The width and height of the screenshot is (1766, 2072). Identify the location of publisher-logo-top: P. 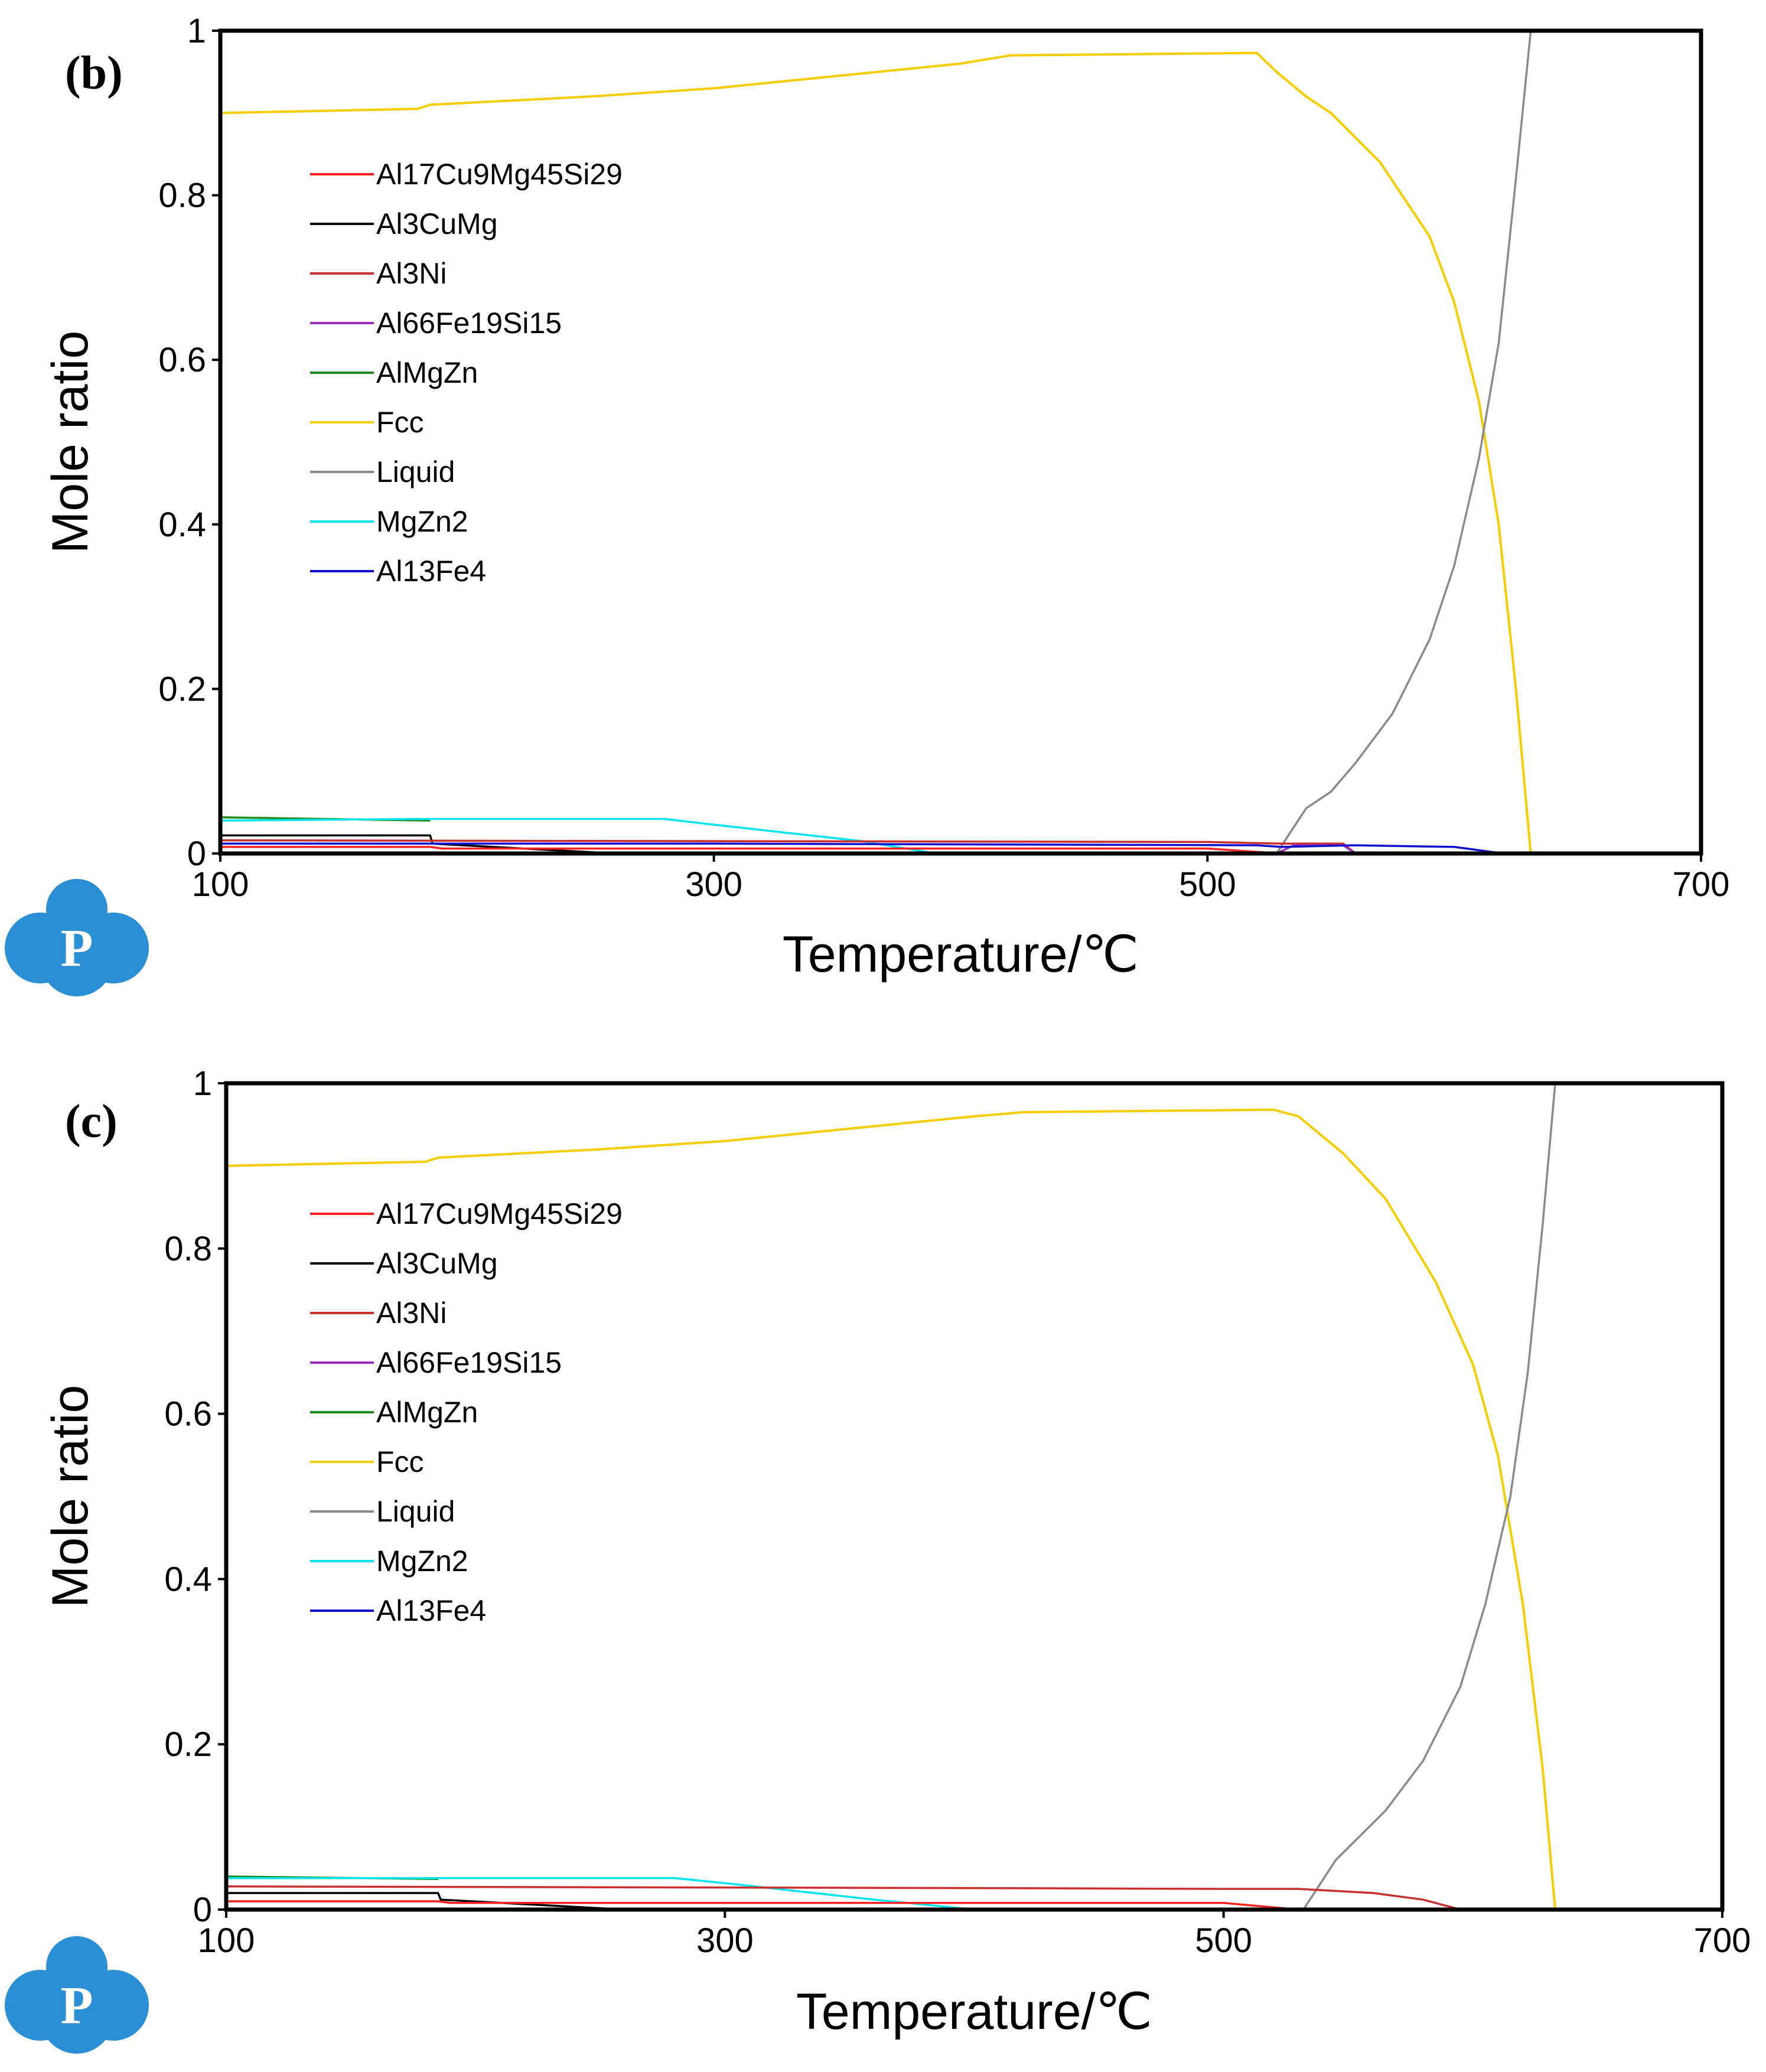
(77, 937).